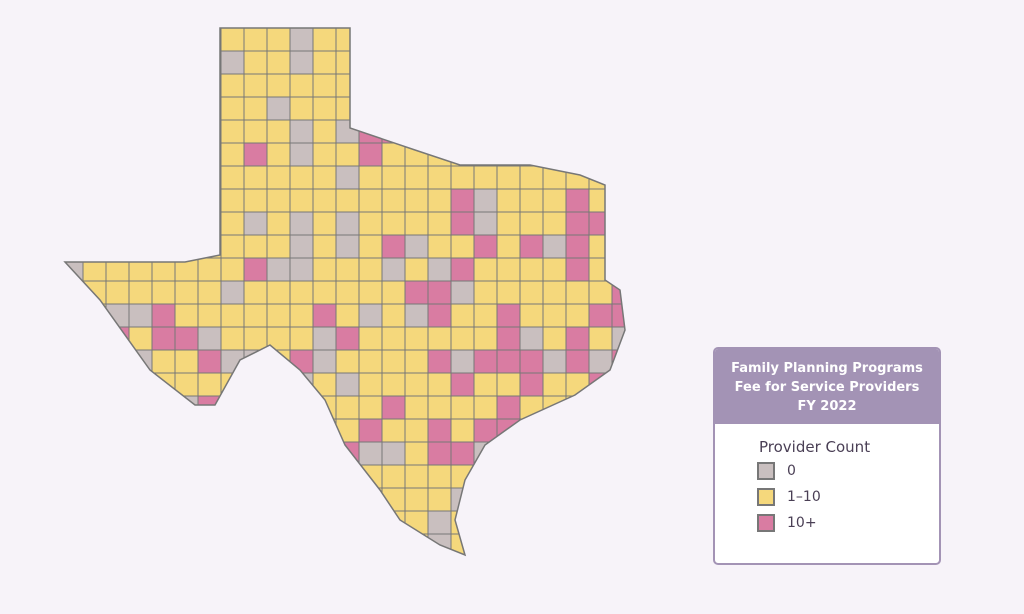  Describe the element at coordinates (804, 497) in the screenshot. I see `legend-label: 1–10` at that location.